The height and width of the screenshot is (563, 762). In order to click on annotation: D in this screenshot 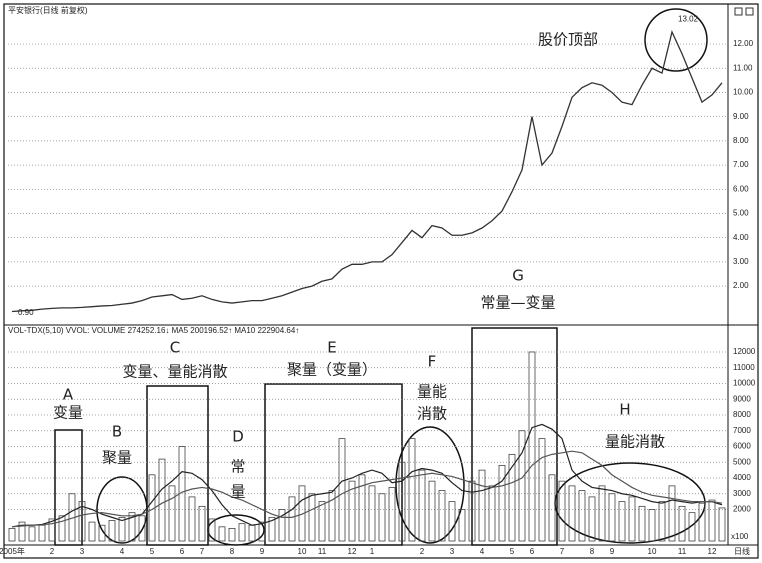, I will do `click(238, 437)`.